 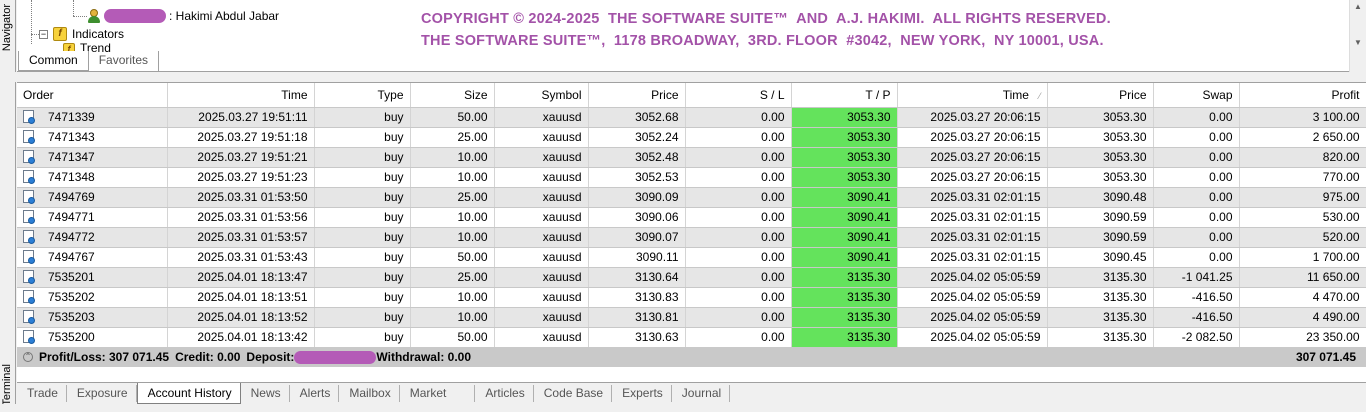 What do you see at coordinates (1302, 95) in the screenshot?
I see `col-header-profit: Profit` at bounding box center [1302, 95].